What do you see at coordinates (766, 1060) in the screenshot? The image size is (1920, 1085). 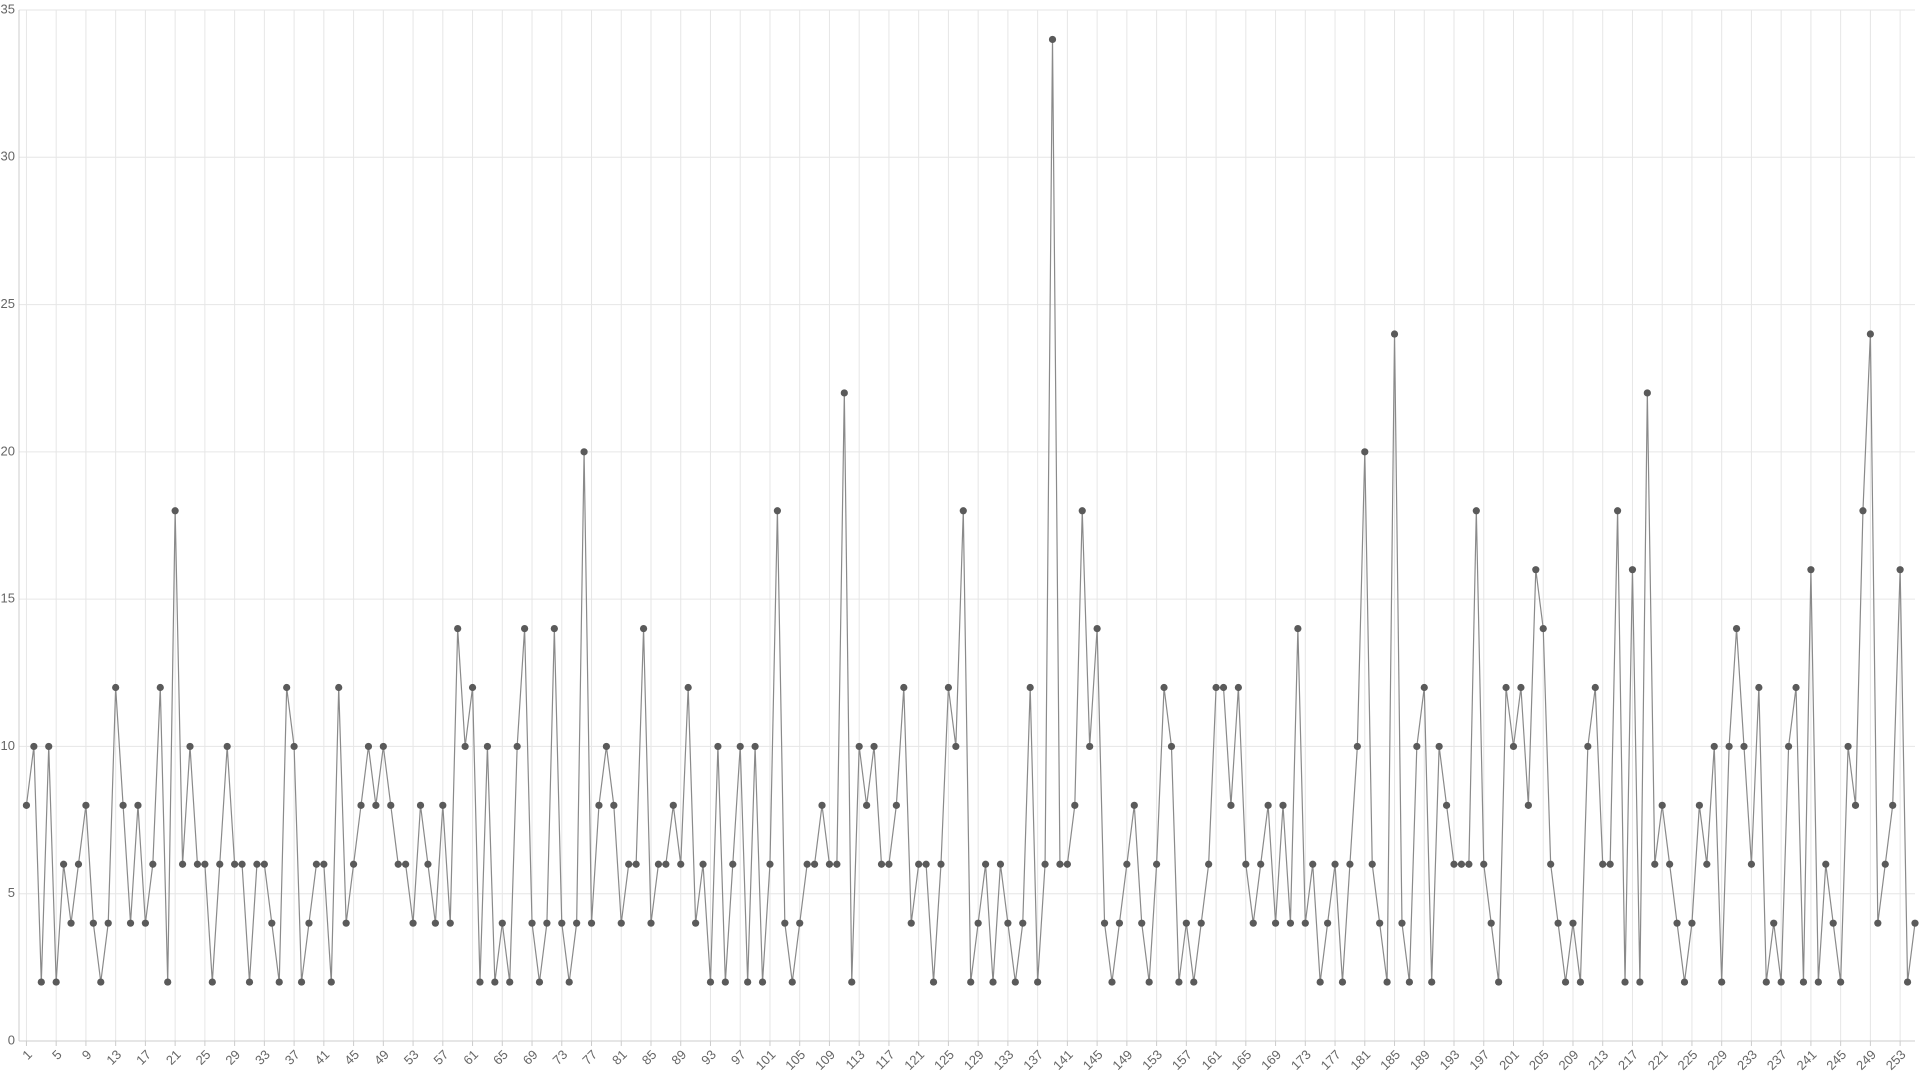 I see `x-tick-label: 101` at bounding box center [766, 1060].